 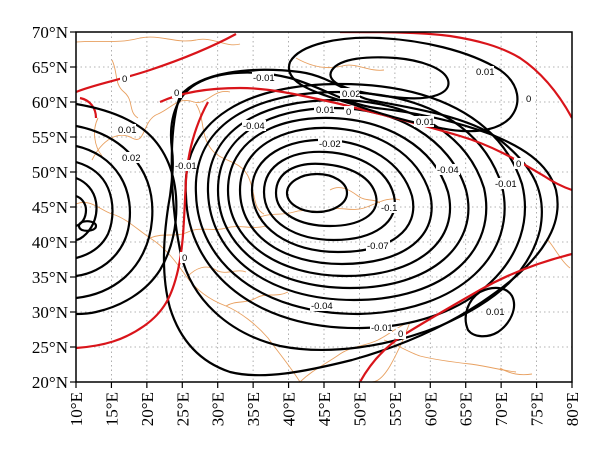 I want to click on svg-text: -0.02, so click(x=330, y=144).